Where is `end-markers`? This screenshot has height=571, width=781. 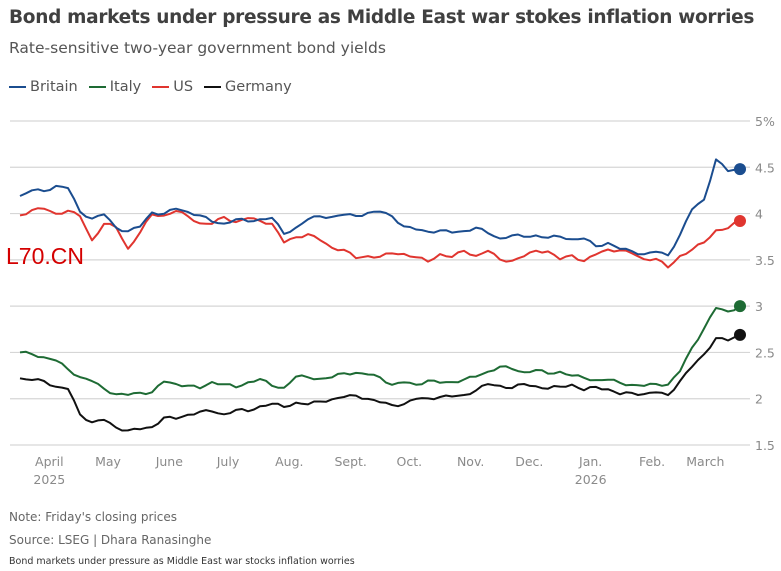 end-markers is located at coordinates (740, 252).